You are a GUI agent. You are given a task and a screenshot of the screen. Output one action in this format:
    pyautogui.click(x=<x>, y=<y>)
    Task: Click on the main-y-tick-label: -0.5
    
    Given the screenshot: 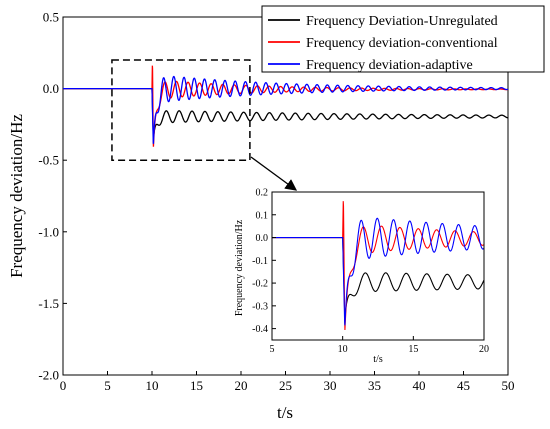 What is the action you would take?
    pyautogui.click(x=48, y=160)
    